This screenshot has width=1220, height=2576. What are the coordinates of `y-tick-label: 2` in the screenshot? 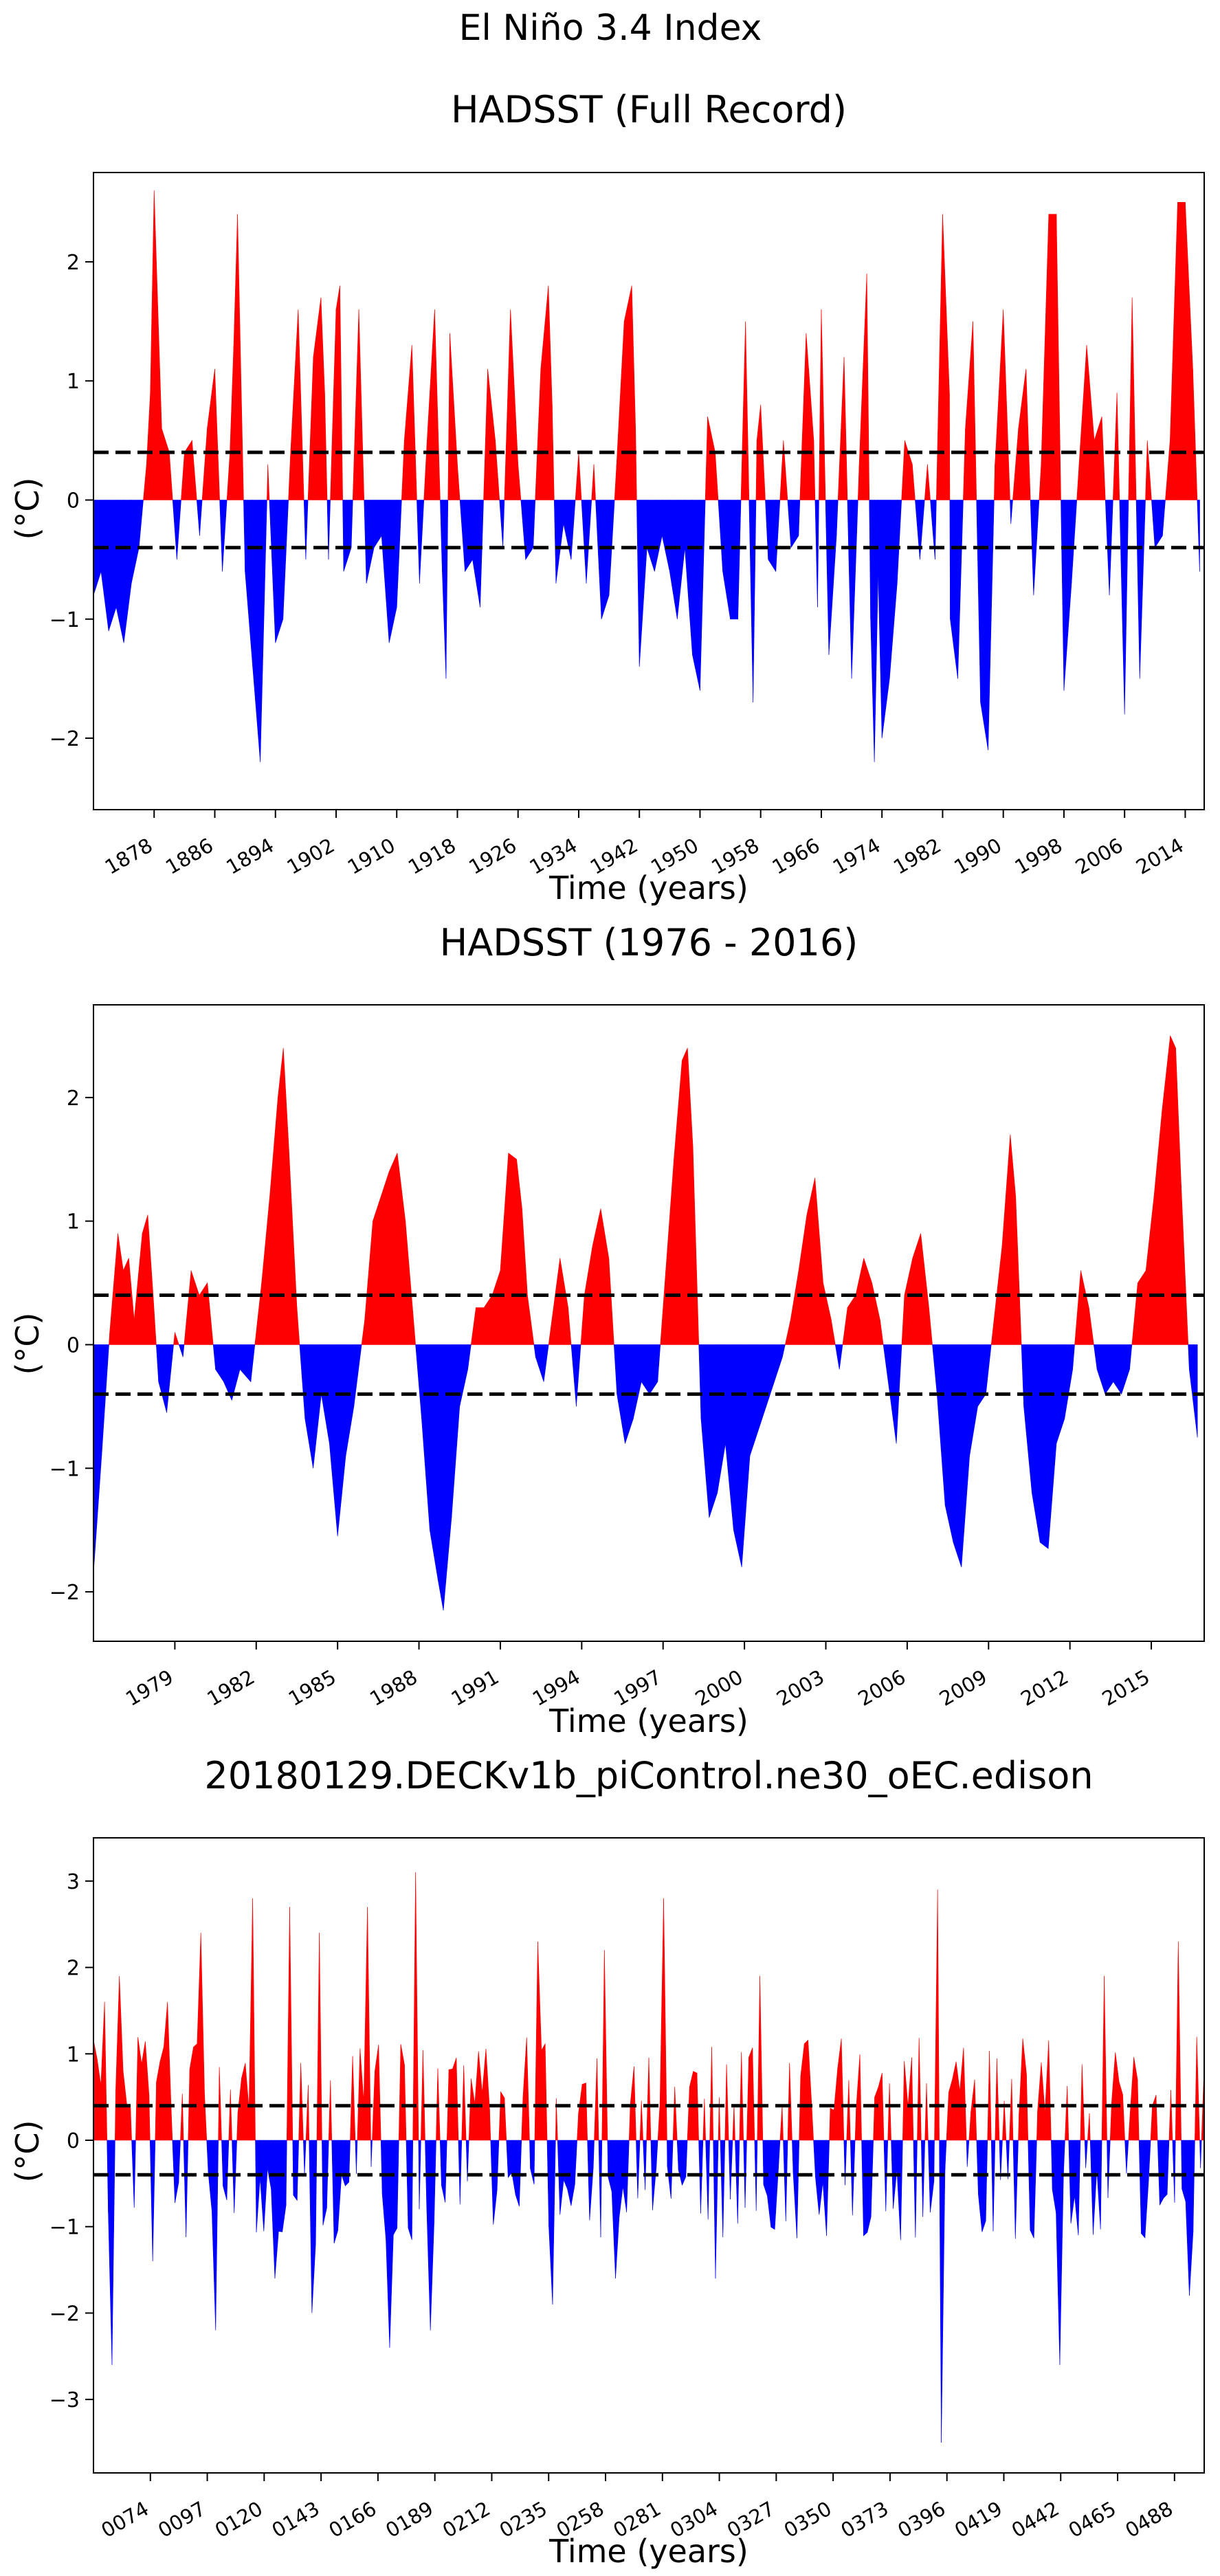 It's located at (73, 1099).